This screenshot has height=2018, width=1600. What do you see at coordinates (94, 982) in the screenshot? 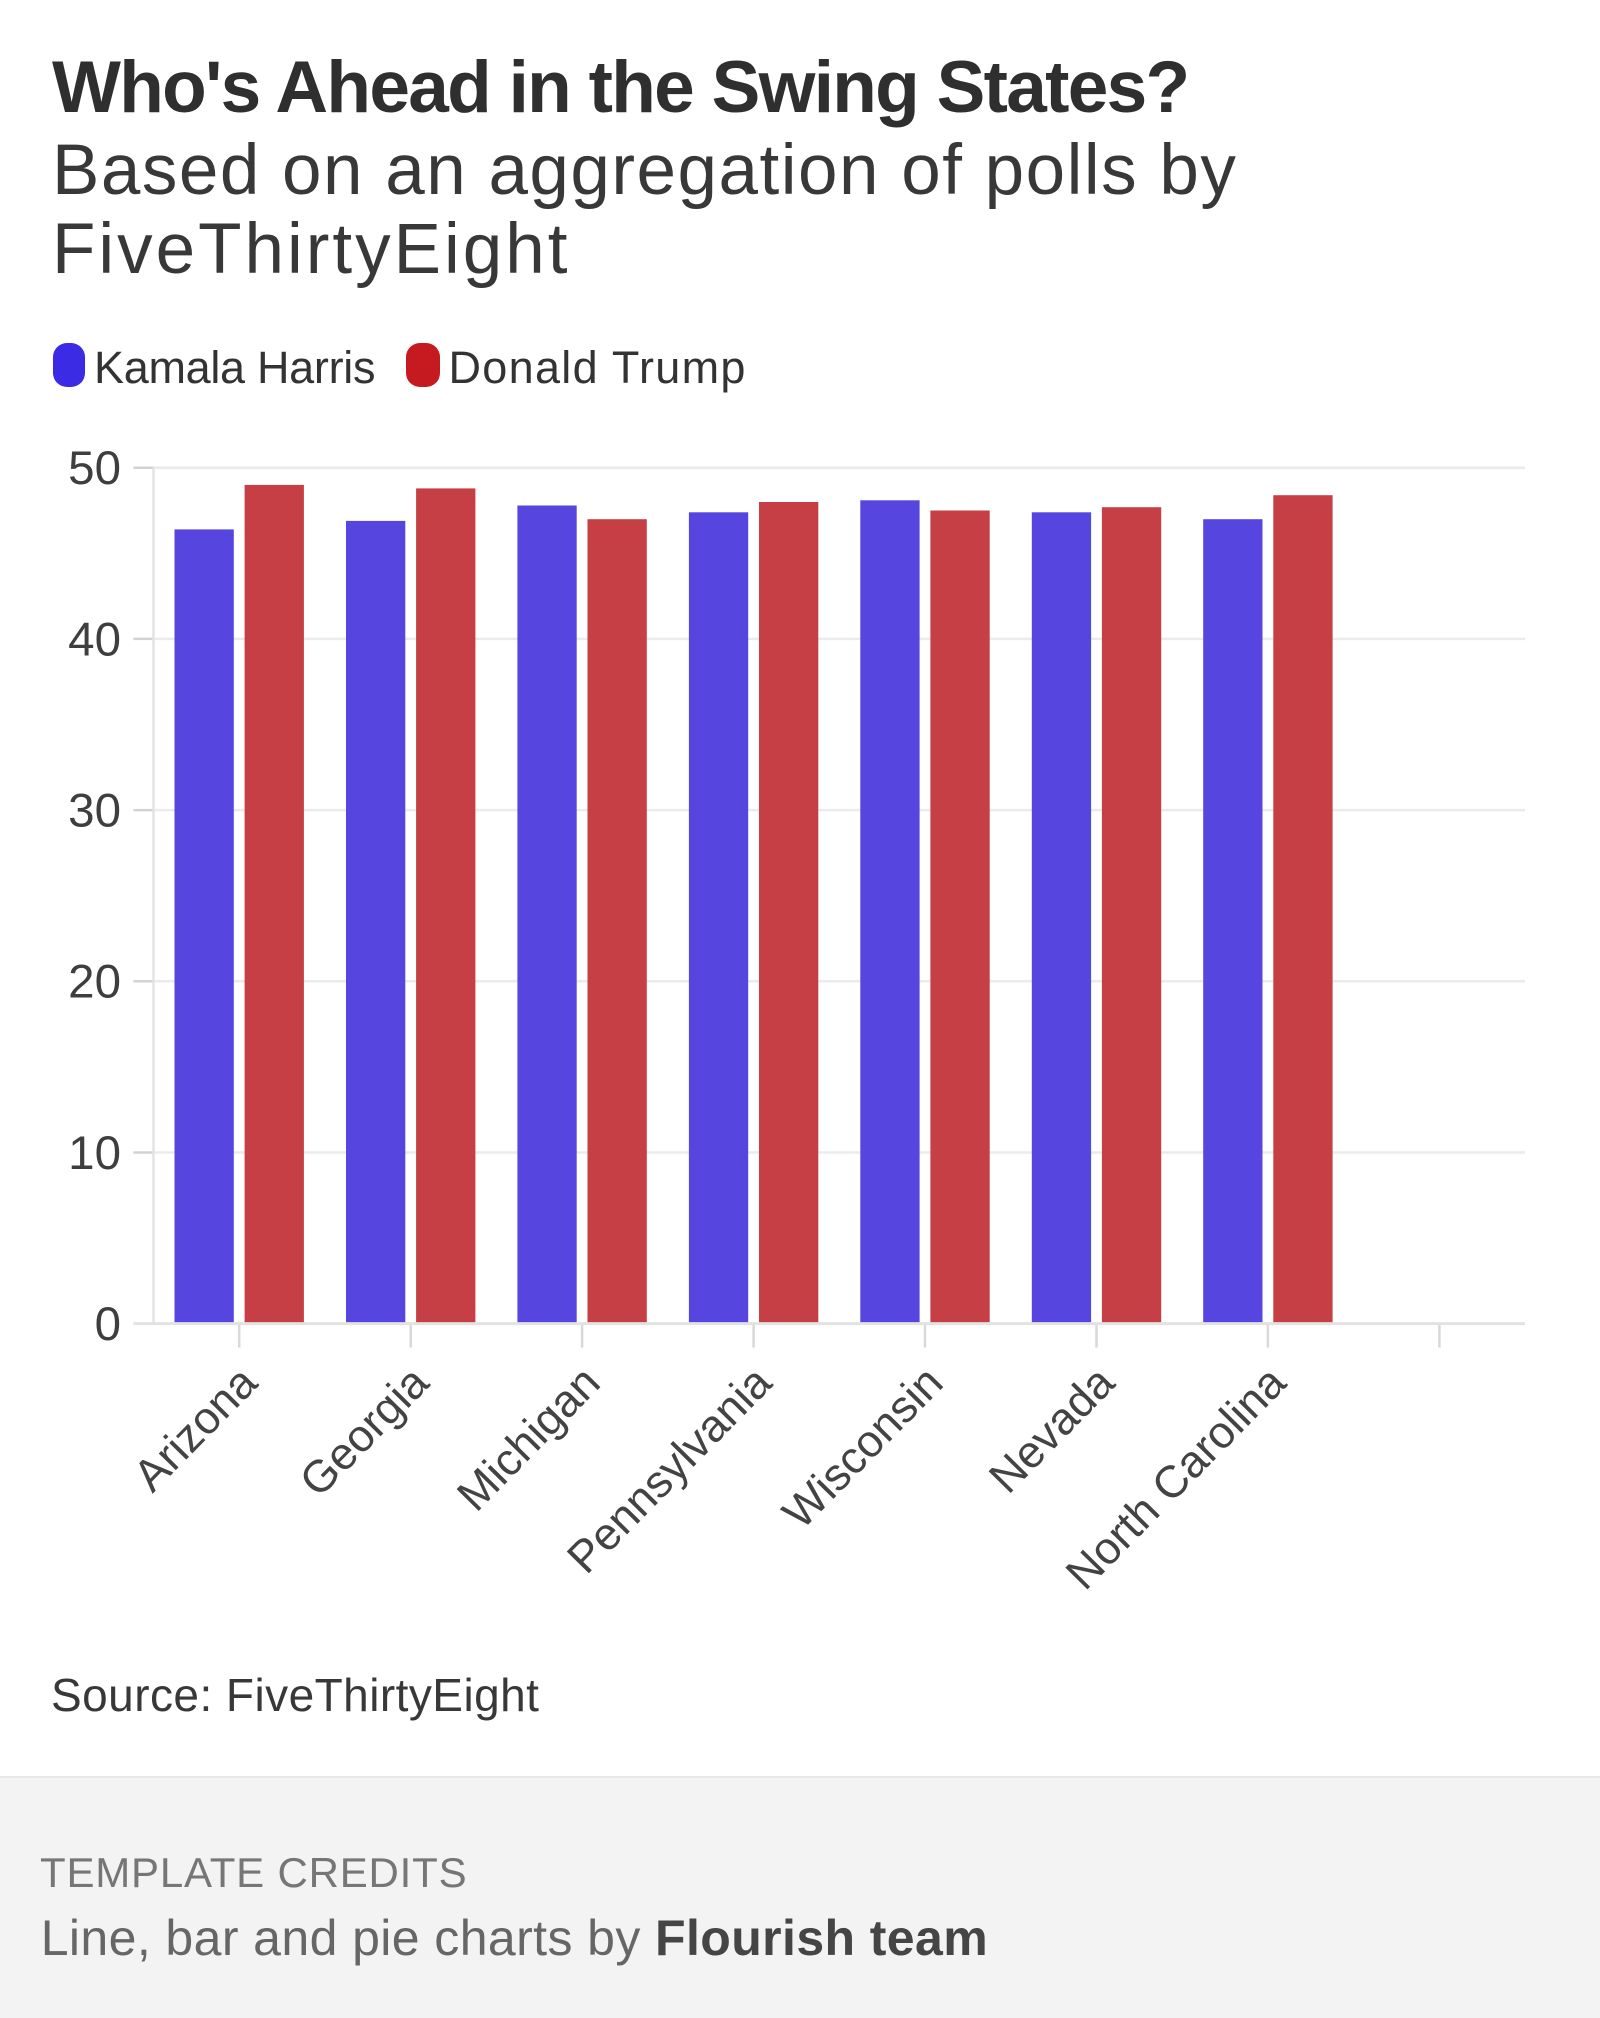
I see `svg-text: 20` at bounding box center [94, 982].